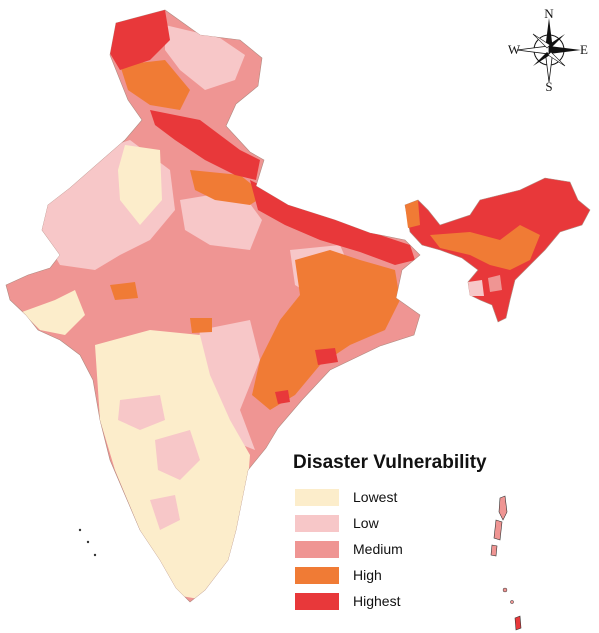 This screenshot has width=599, height=633. I want to click on legend-label-high: High, so click(367, 575).